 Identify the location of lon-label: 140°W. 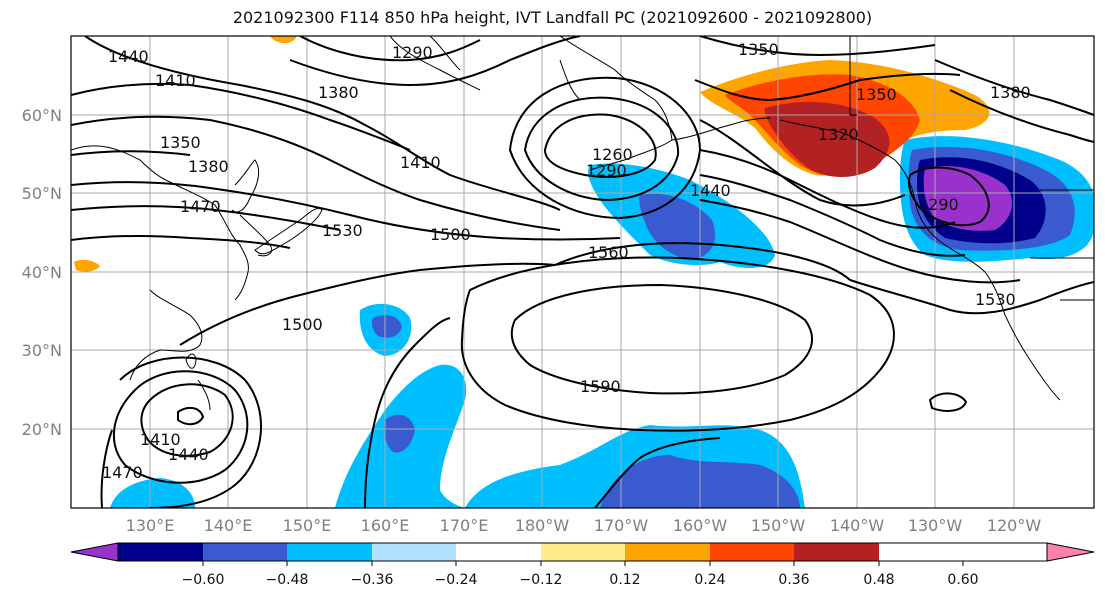
(857, 525).